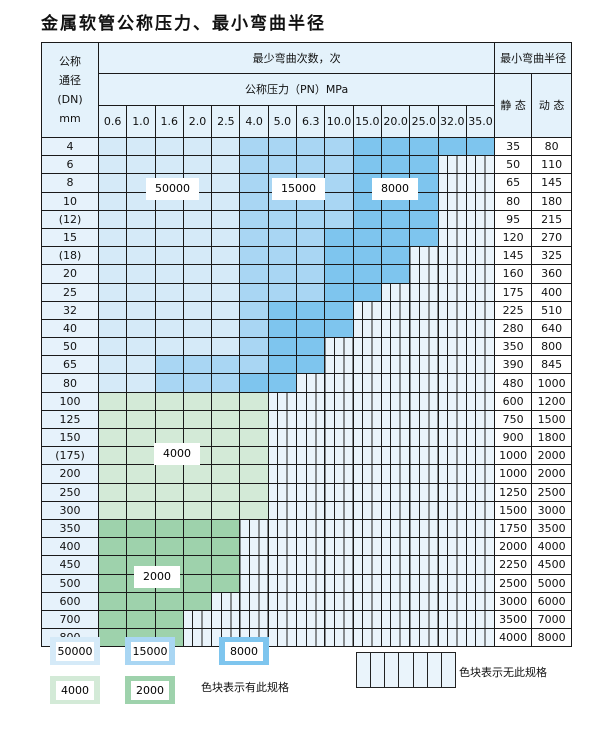  Describe the element at coordinates (141, 121) in the screenshot. I see `pressure-col-header: 1.0` at that location.